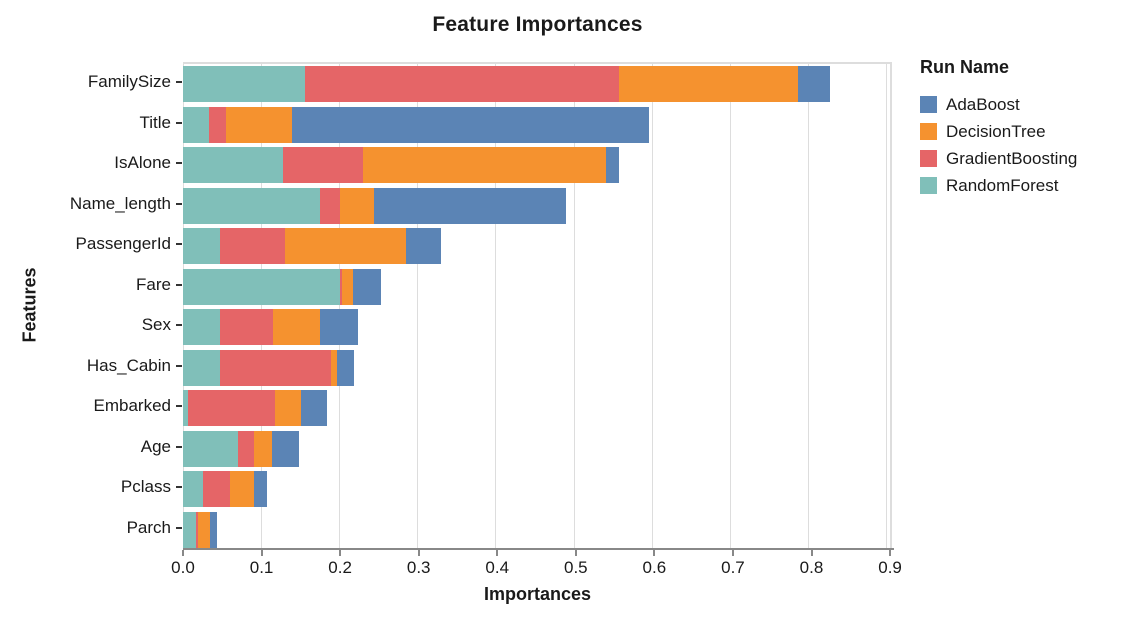 Image resolution: width=1136 pixels, height=642 pixels. I want to click on x-tick-label: 0.2, so click(340, 567).